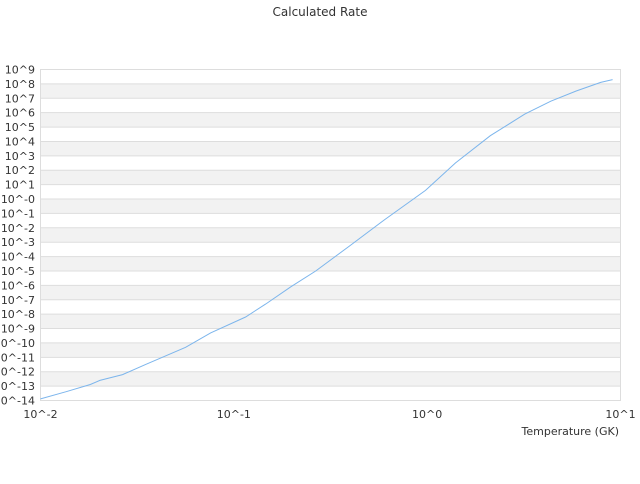  What do you see at coordinates (20, 141) in the screenshot?
I see `y-tick-label: 10^4` at bounding box center [20, 141].